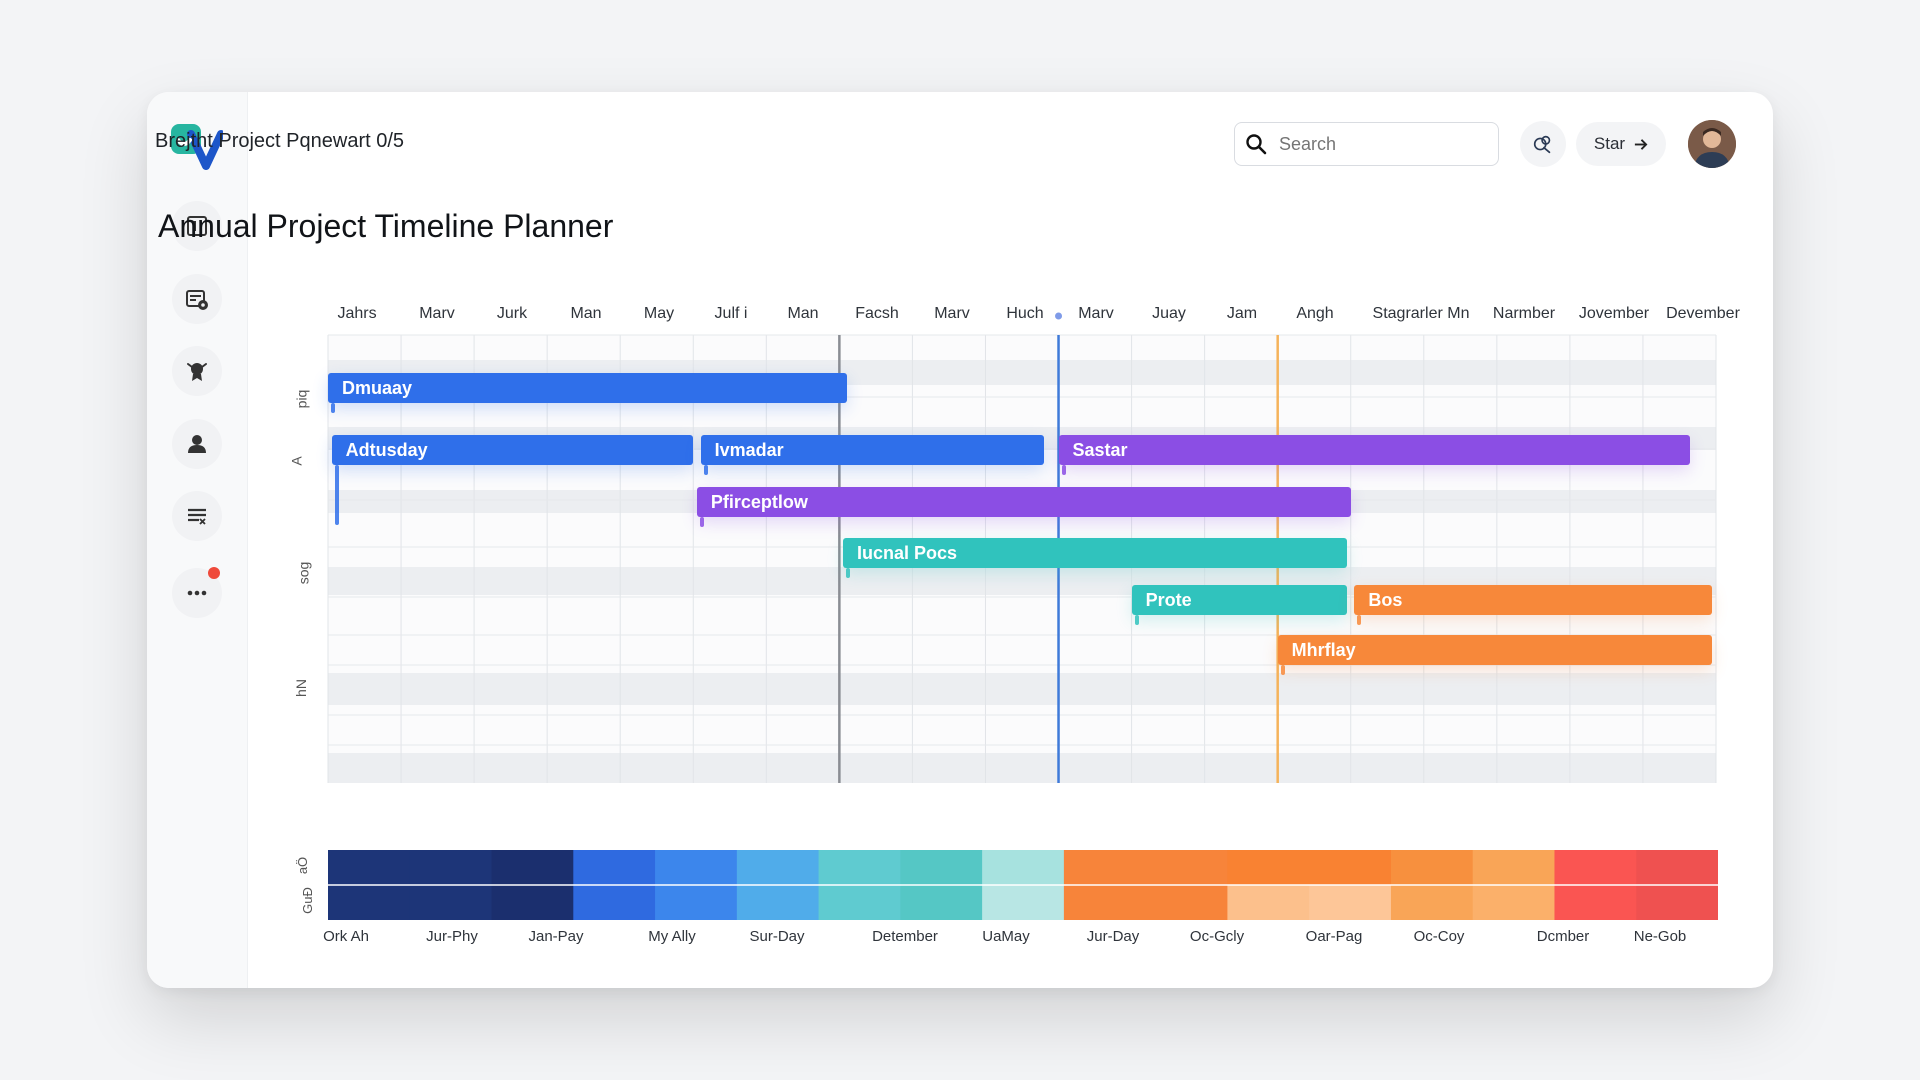 This screenshot has height=1080, width=1920. I want to click on heatmap-axis-label: Jan-Pay, so click(556, 936).